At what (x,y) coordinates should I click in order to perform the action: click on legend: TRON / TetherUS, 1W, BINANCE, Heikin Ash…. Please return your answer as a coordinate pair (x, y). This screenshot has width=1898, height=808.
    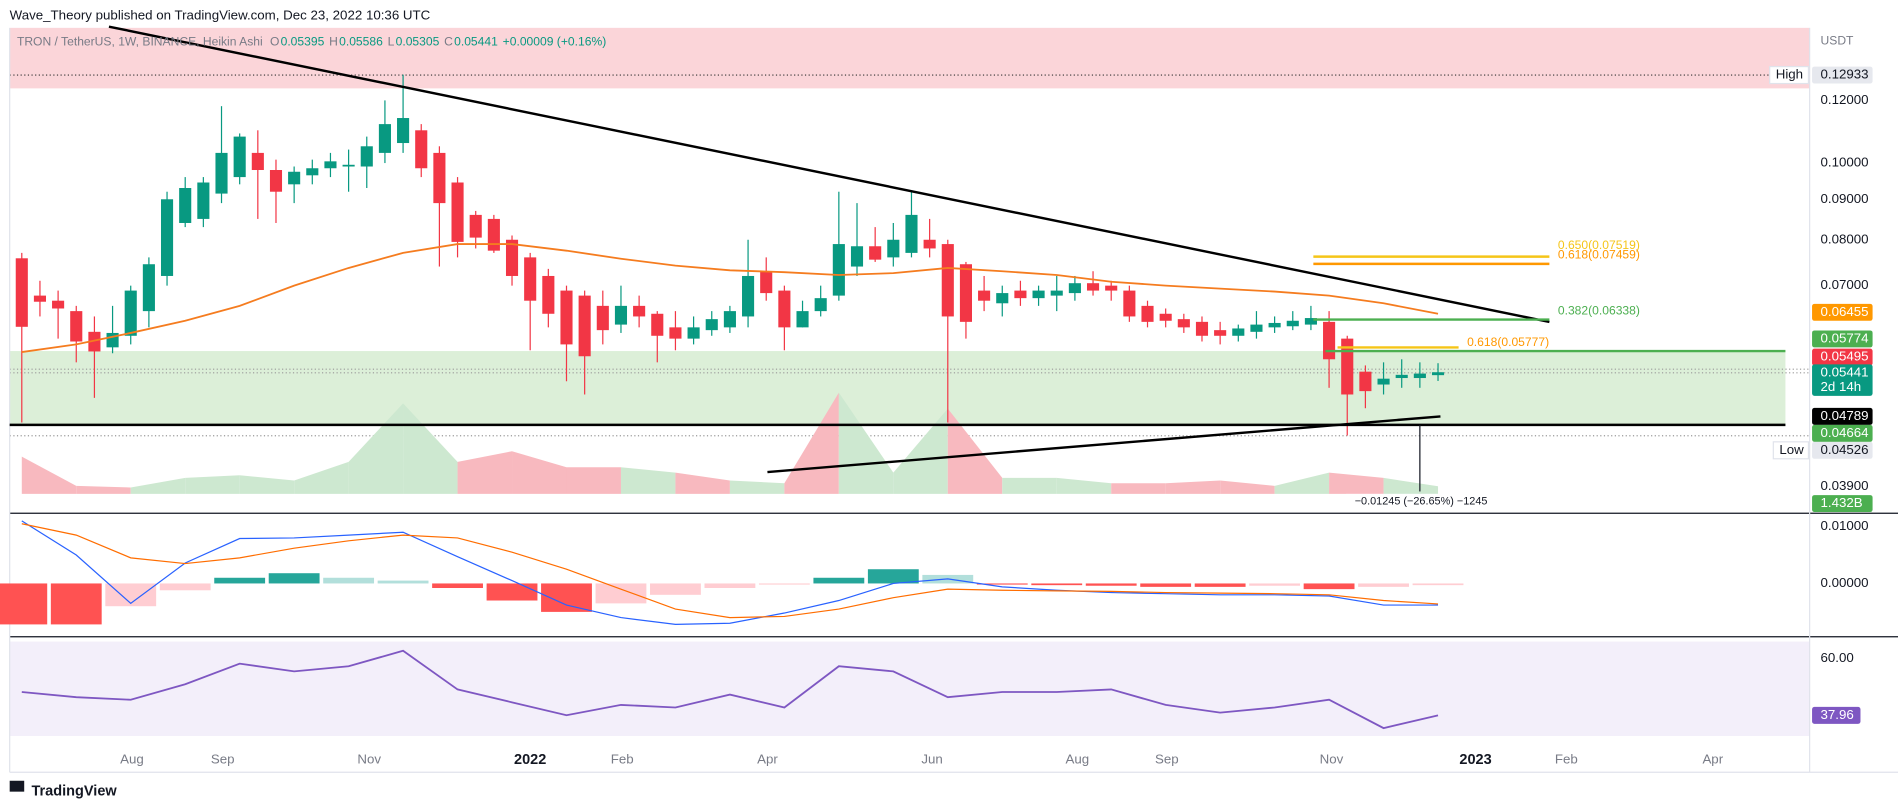
    Looking at the image, I should click on (311, 42).